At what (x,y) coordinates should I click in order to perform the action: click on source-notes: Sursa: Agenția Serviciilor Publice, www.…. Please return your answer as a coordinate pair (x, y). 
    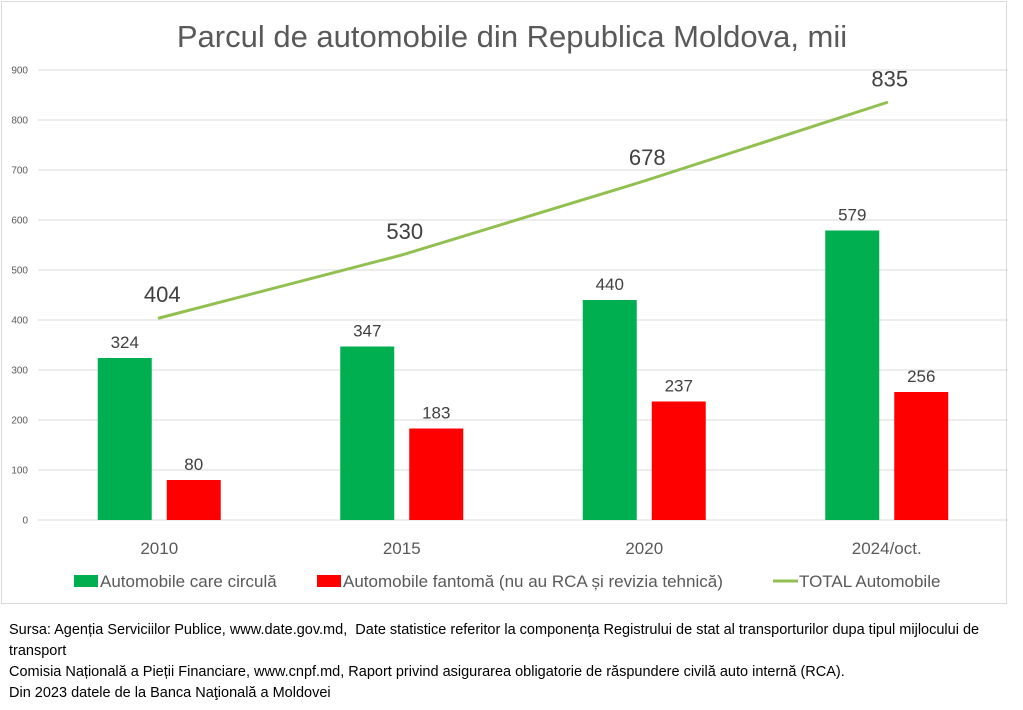
    Looking at the image, I should click on (509, 662).